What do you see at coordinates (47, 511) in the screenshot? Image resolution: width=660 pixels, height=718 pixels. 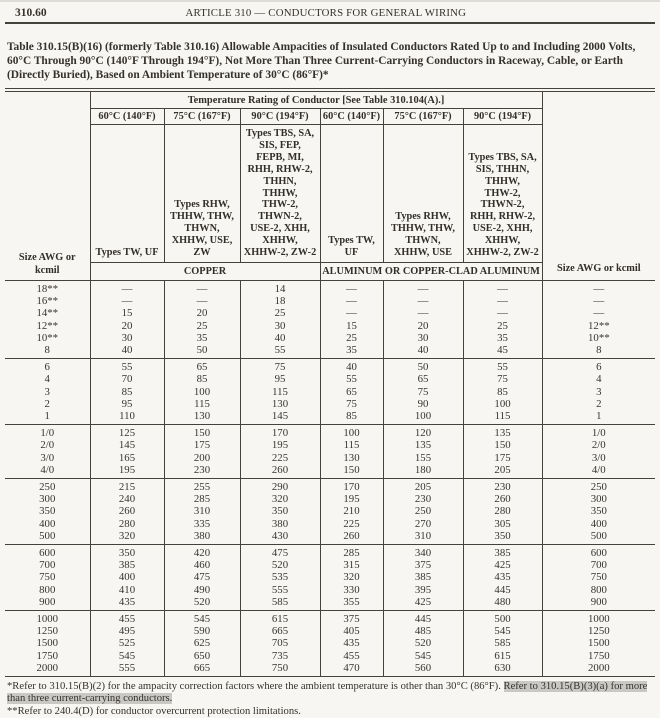 I see `size-cell-left: 350` at bounding box center [47, 511].